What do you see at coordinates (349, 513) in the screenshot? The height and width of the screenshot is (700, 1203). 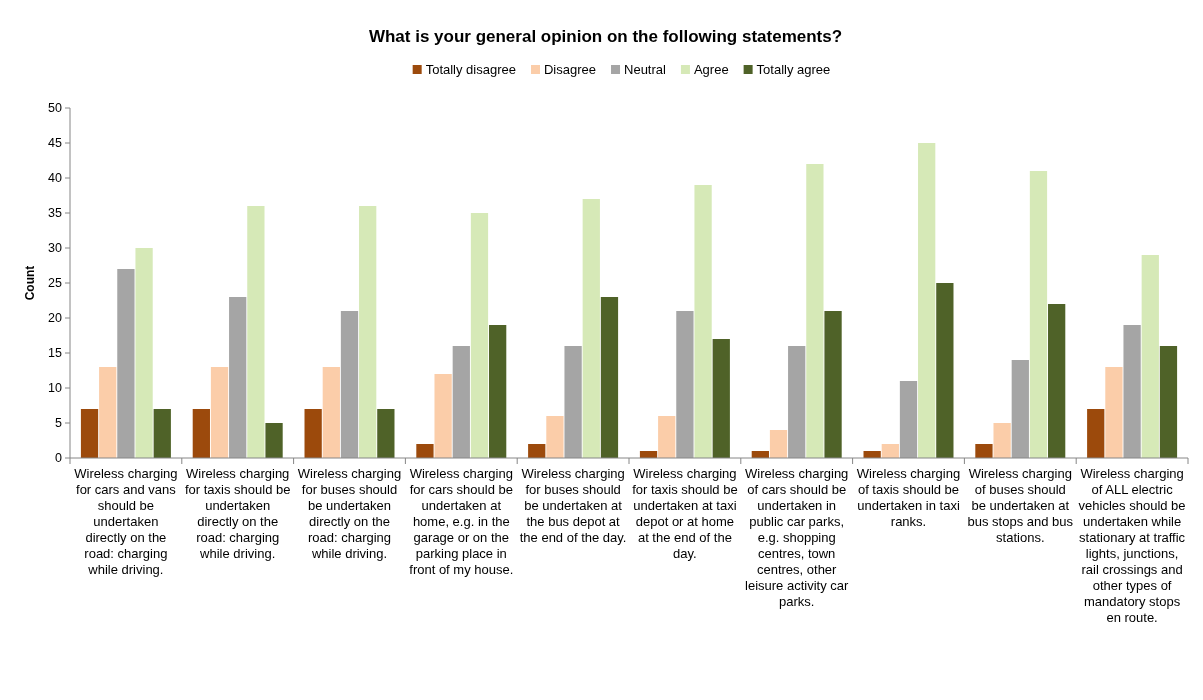 I see `x-tick-label: Wireless charging for buses should be undertaken directly on the road: charging while driving.` at bounding box center [349, 513].